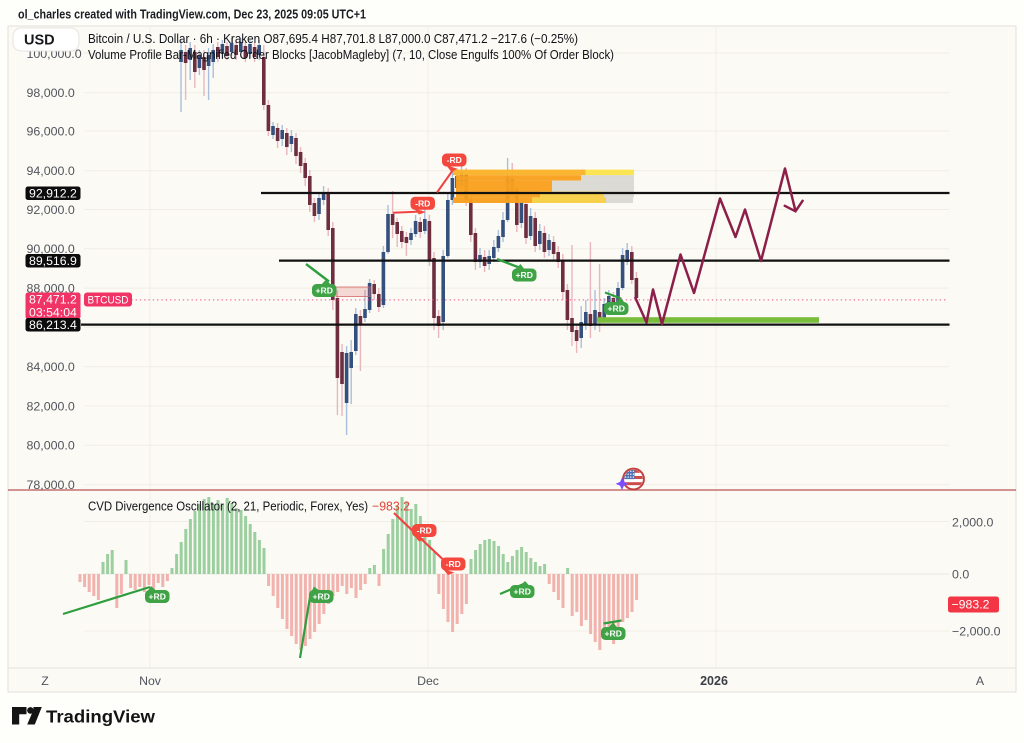  What do you see at coordinates (972, 522) in the screenshot?
I see `svg-text: 2,000.0` at bounding box center [972, 522].